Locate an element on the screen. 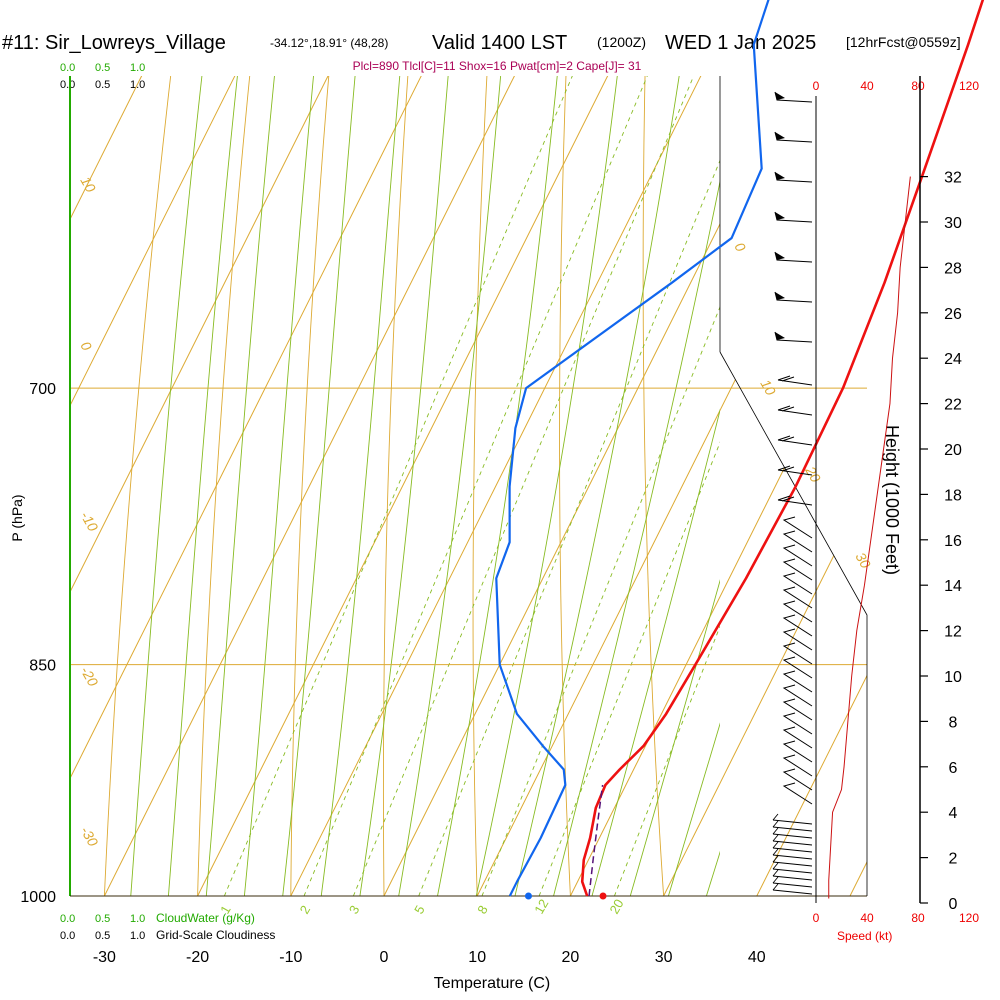 The width and height of the screenshot is (1000, 1000). surface-dewpoint-point is located at coordinates (528, 896).